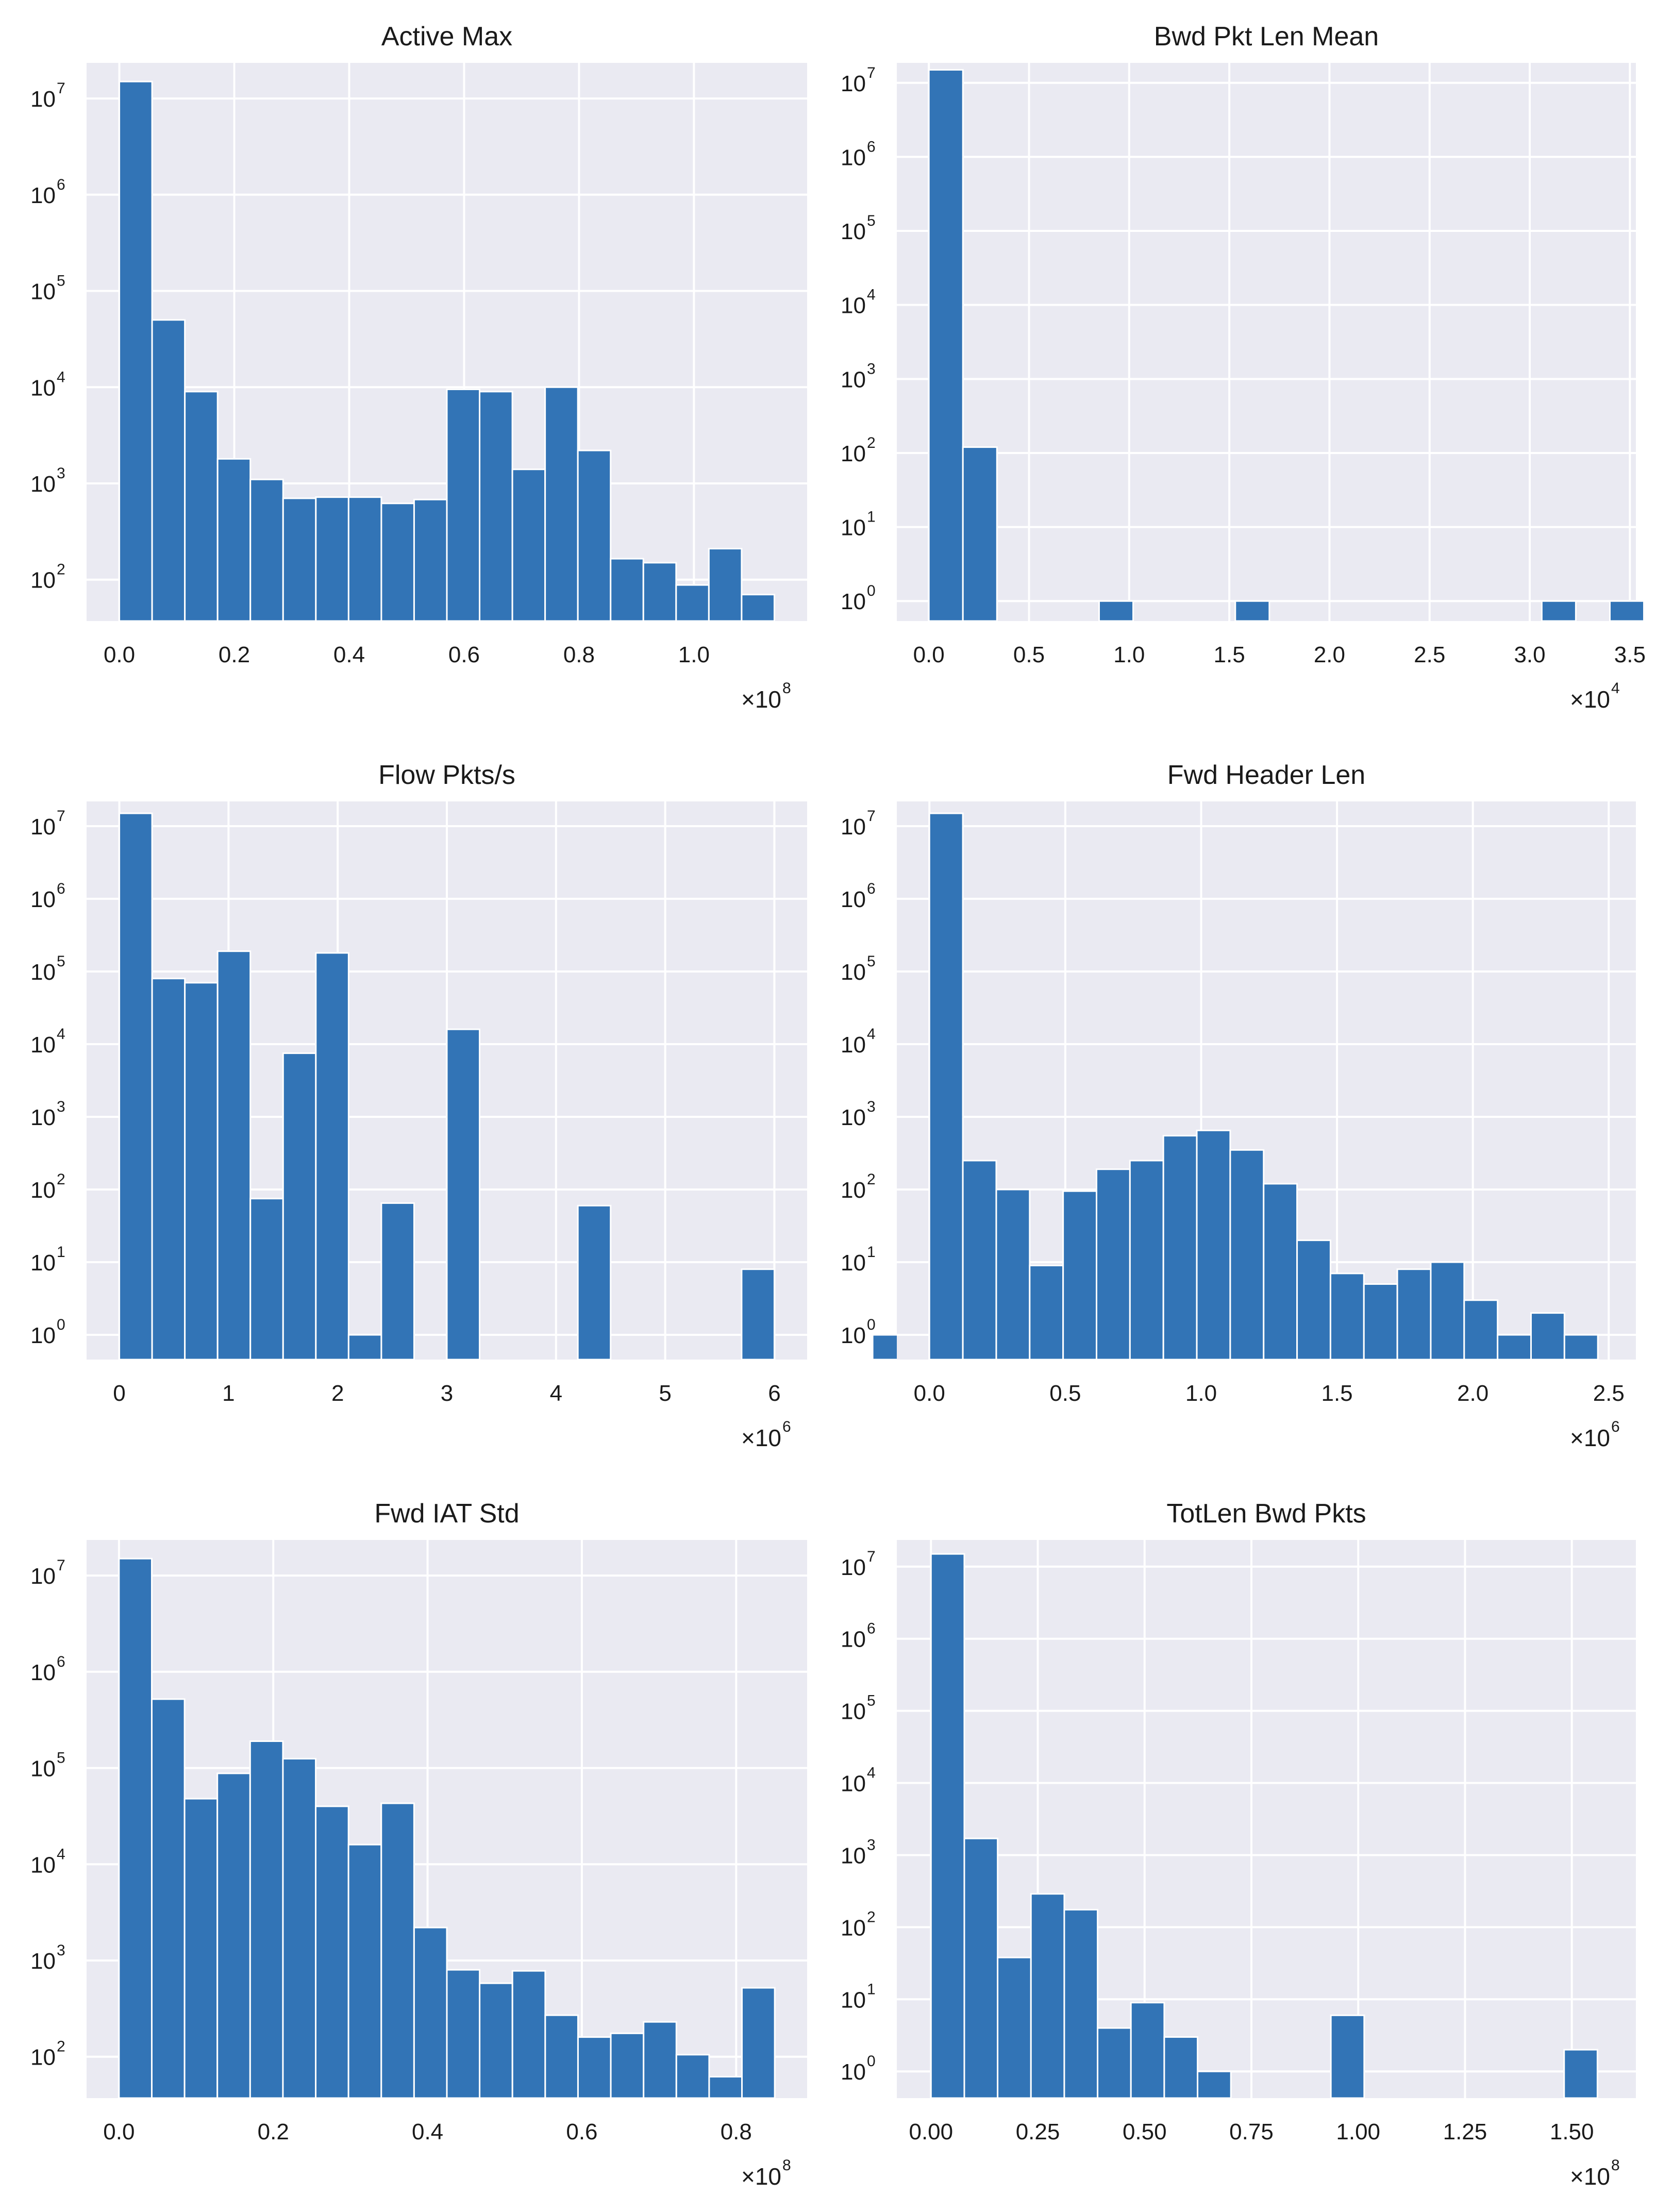 This screenshot has width=1656, height=2212. I want to click on x-tick-label: 3.5, so click(1630, 654).